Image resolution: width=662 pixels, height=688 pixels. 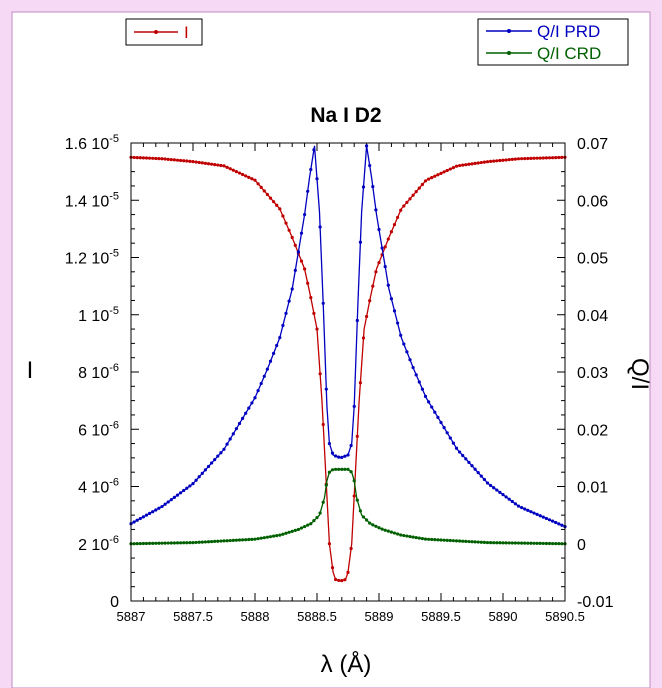 What do you see at coordinates (98, 372) in the screenshot?
I see `y-left-tick-label: 8 10-6` at bounding box center [98, 372].